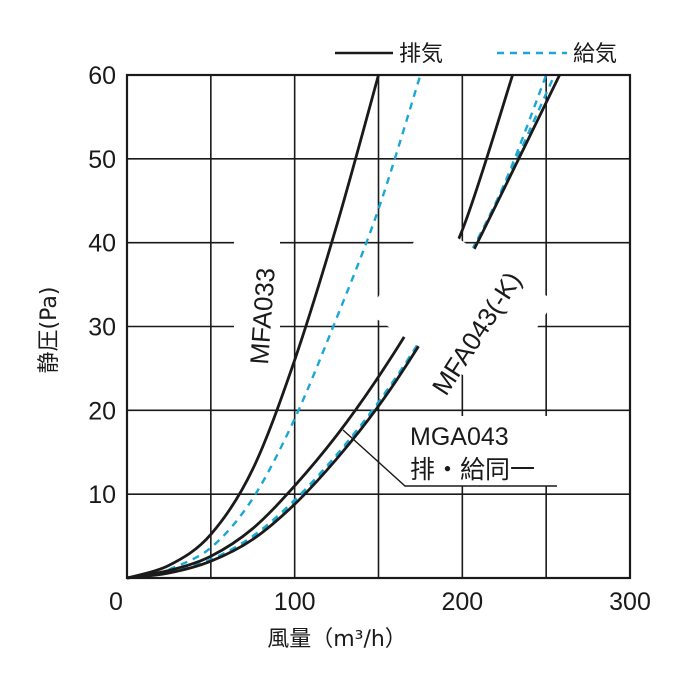  What do you see at coordinates (295, 602) in the screenshot?
I see `x-tick-label: 100` at bounding box center [295, 602].